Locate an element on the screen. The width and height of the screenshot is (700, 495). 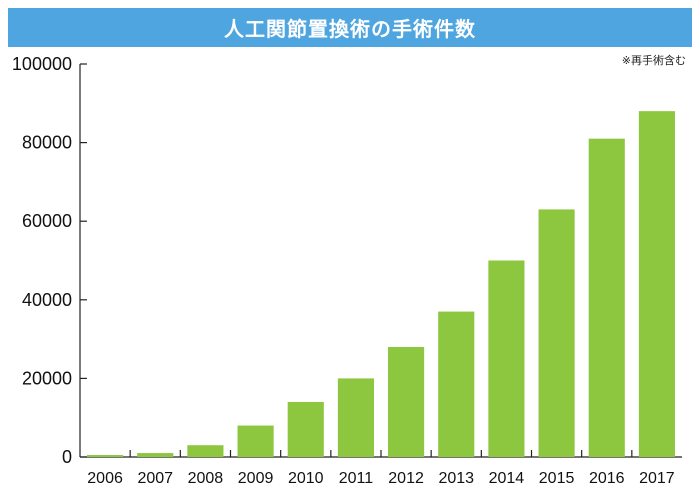
y-tick-label: 80000 is located at coordinates (47, 143).